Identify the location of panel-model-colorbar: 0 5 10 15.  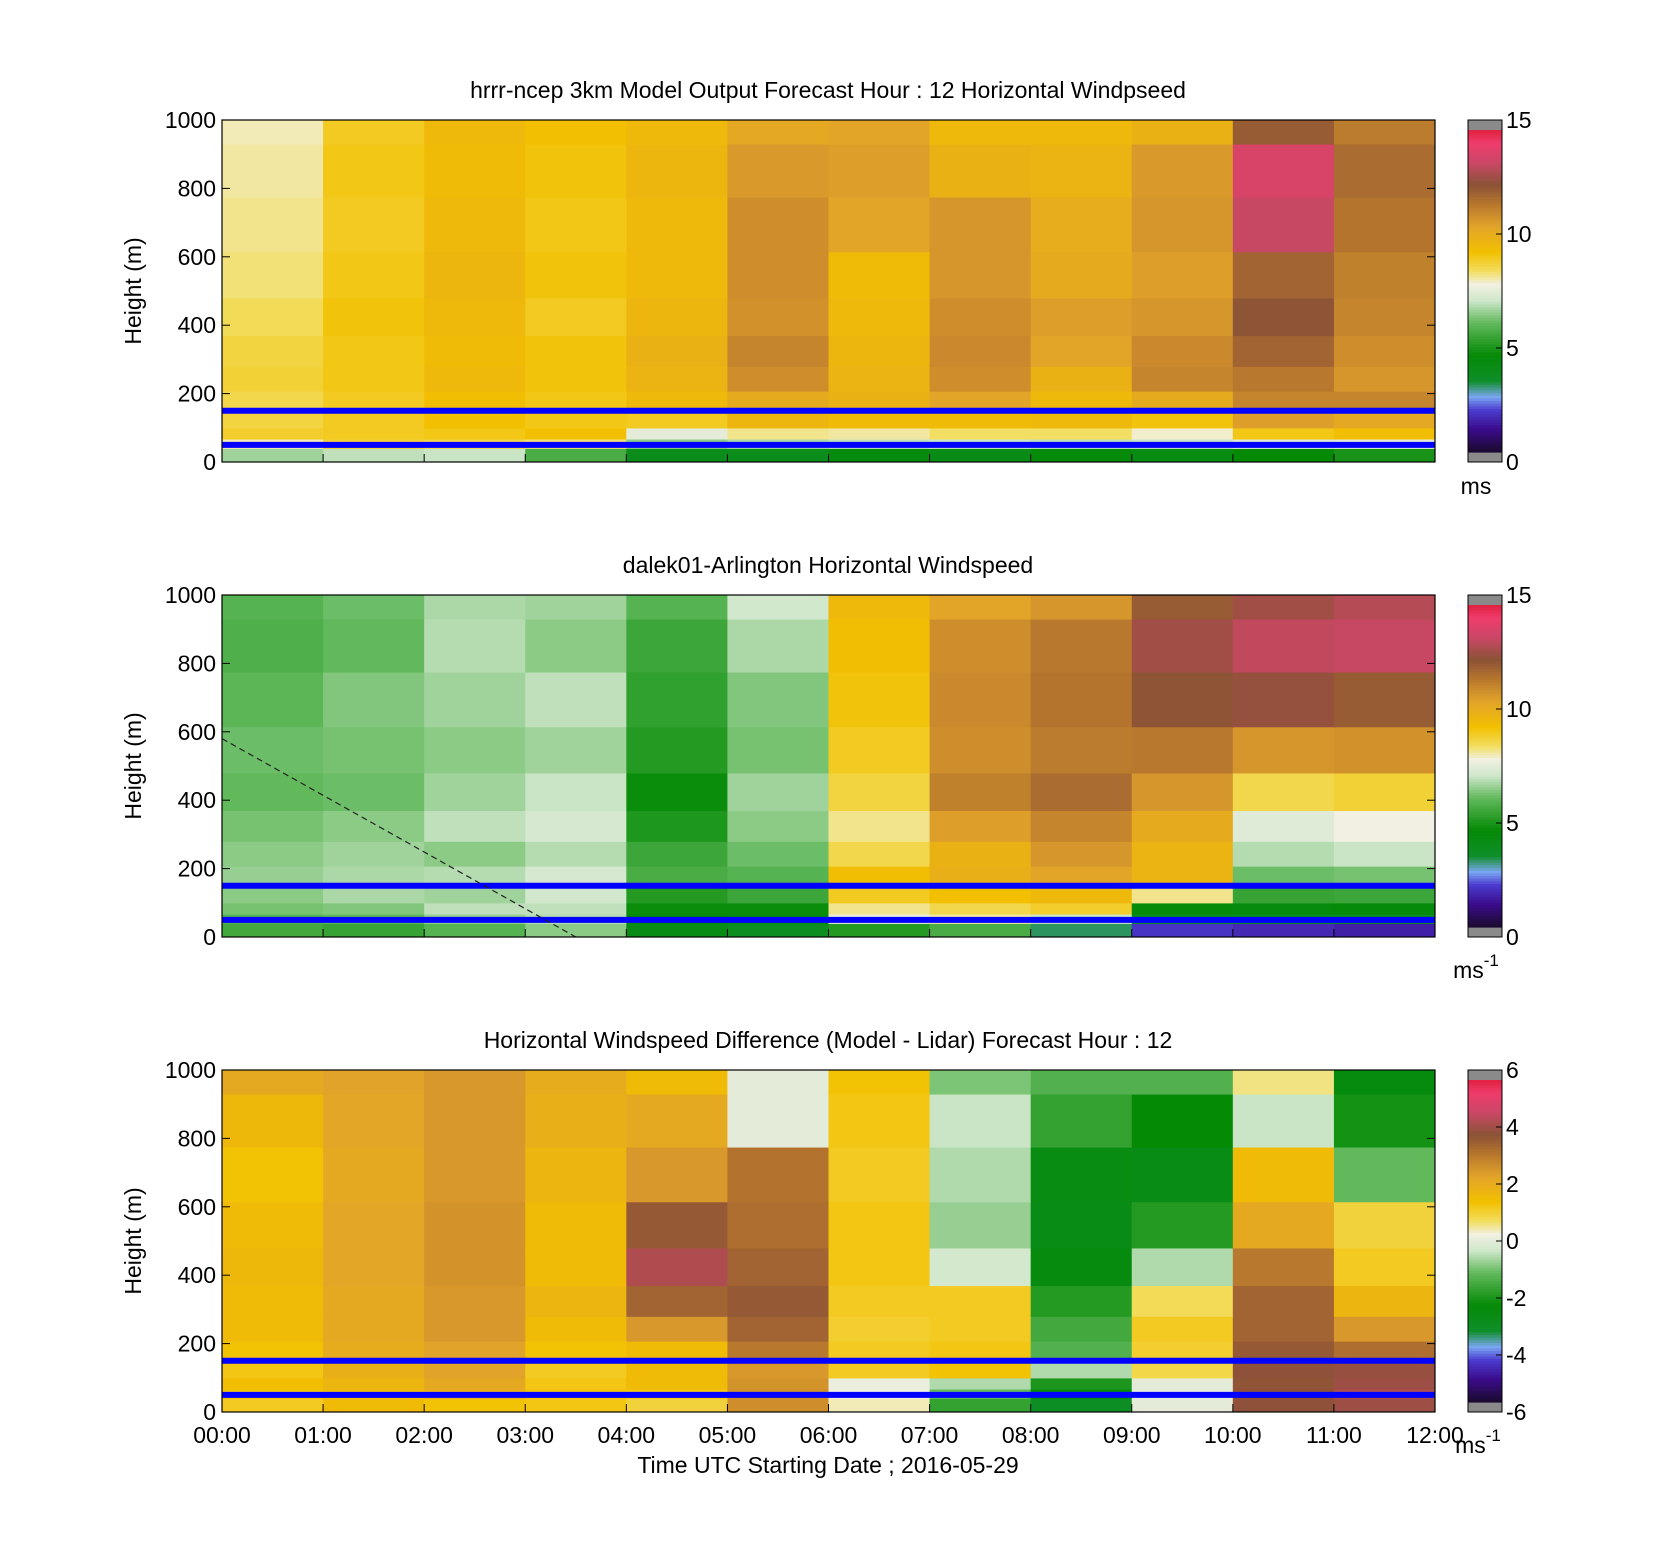
(1499, 291).